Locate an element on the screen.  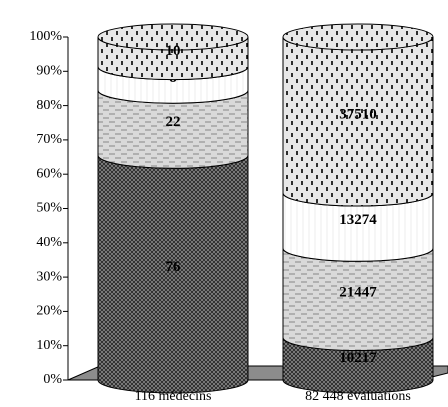
y-tick-label: 70% is located at coordinates (49, 139).